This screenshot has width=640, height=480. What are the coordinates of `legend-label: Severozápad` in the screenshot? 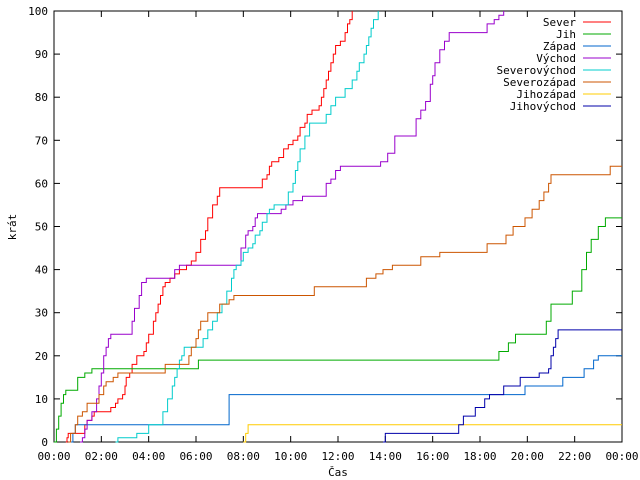 It's located at (539, 82).